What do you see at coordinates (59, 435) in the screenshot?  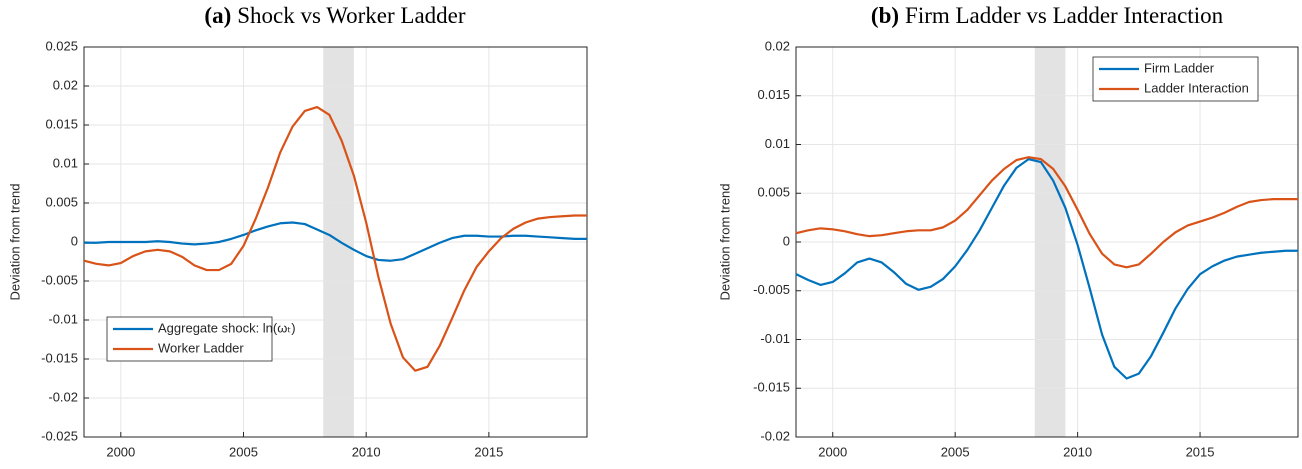 I see `y-tick-label: -0.025` at bounding box center [59, 435].